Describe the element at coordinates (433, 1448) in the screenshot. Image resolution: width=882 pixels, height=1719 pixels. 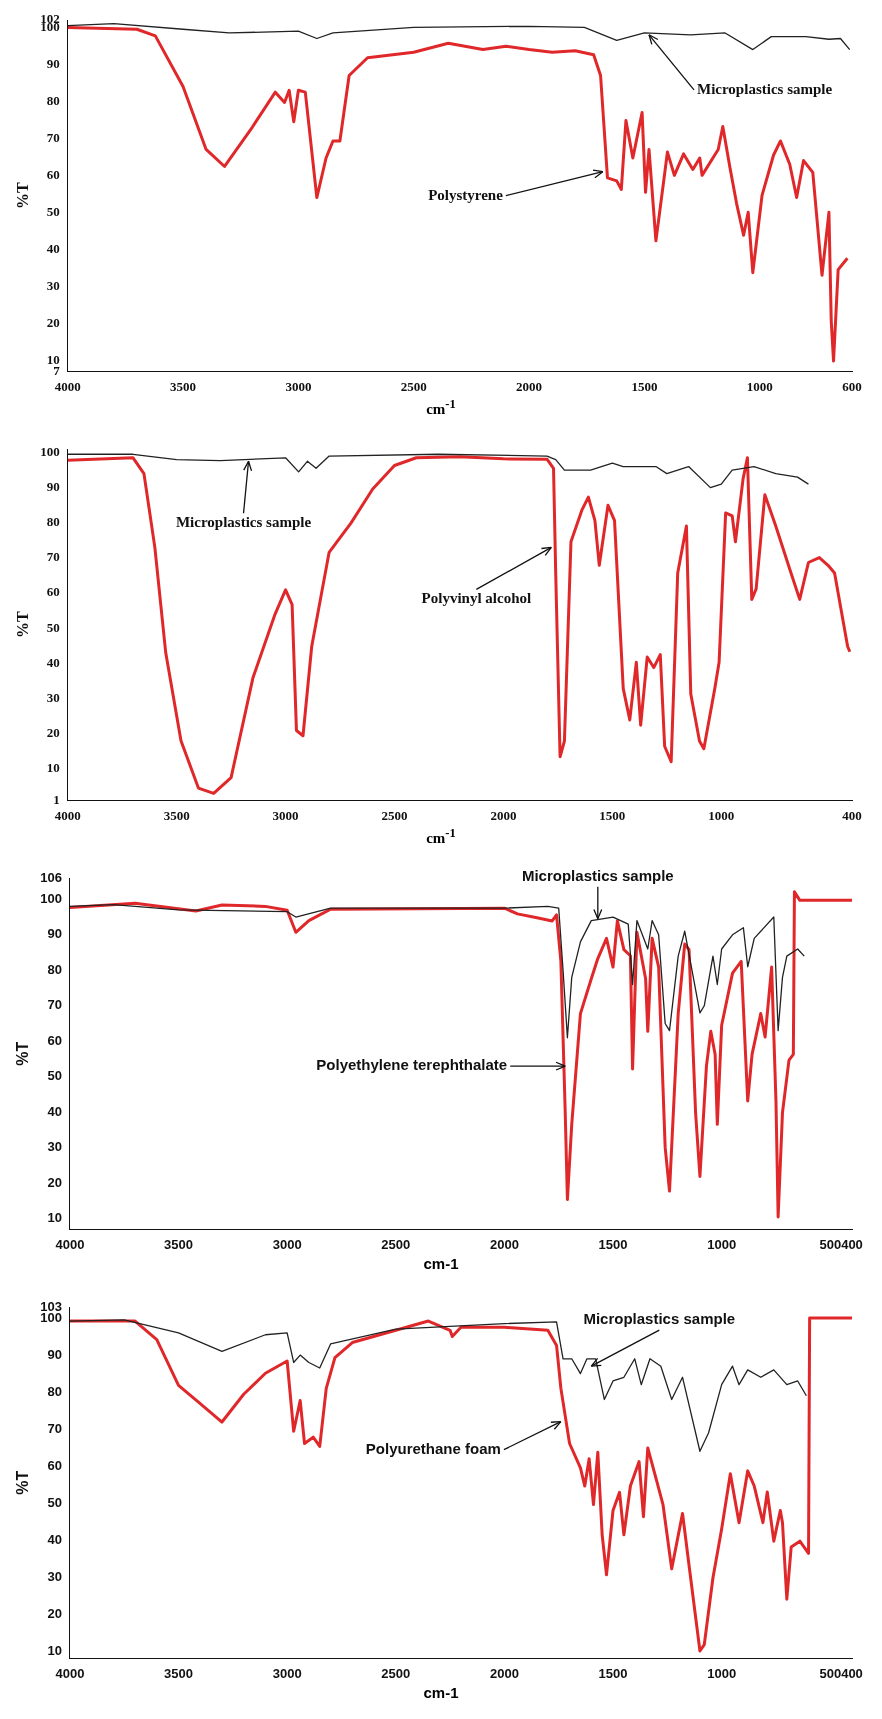
I see `annotation: Polyurethane foam` at that location.